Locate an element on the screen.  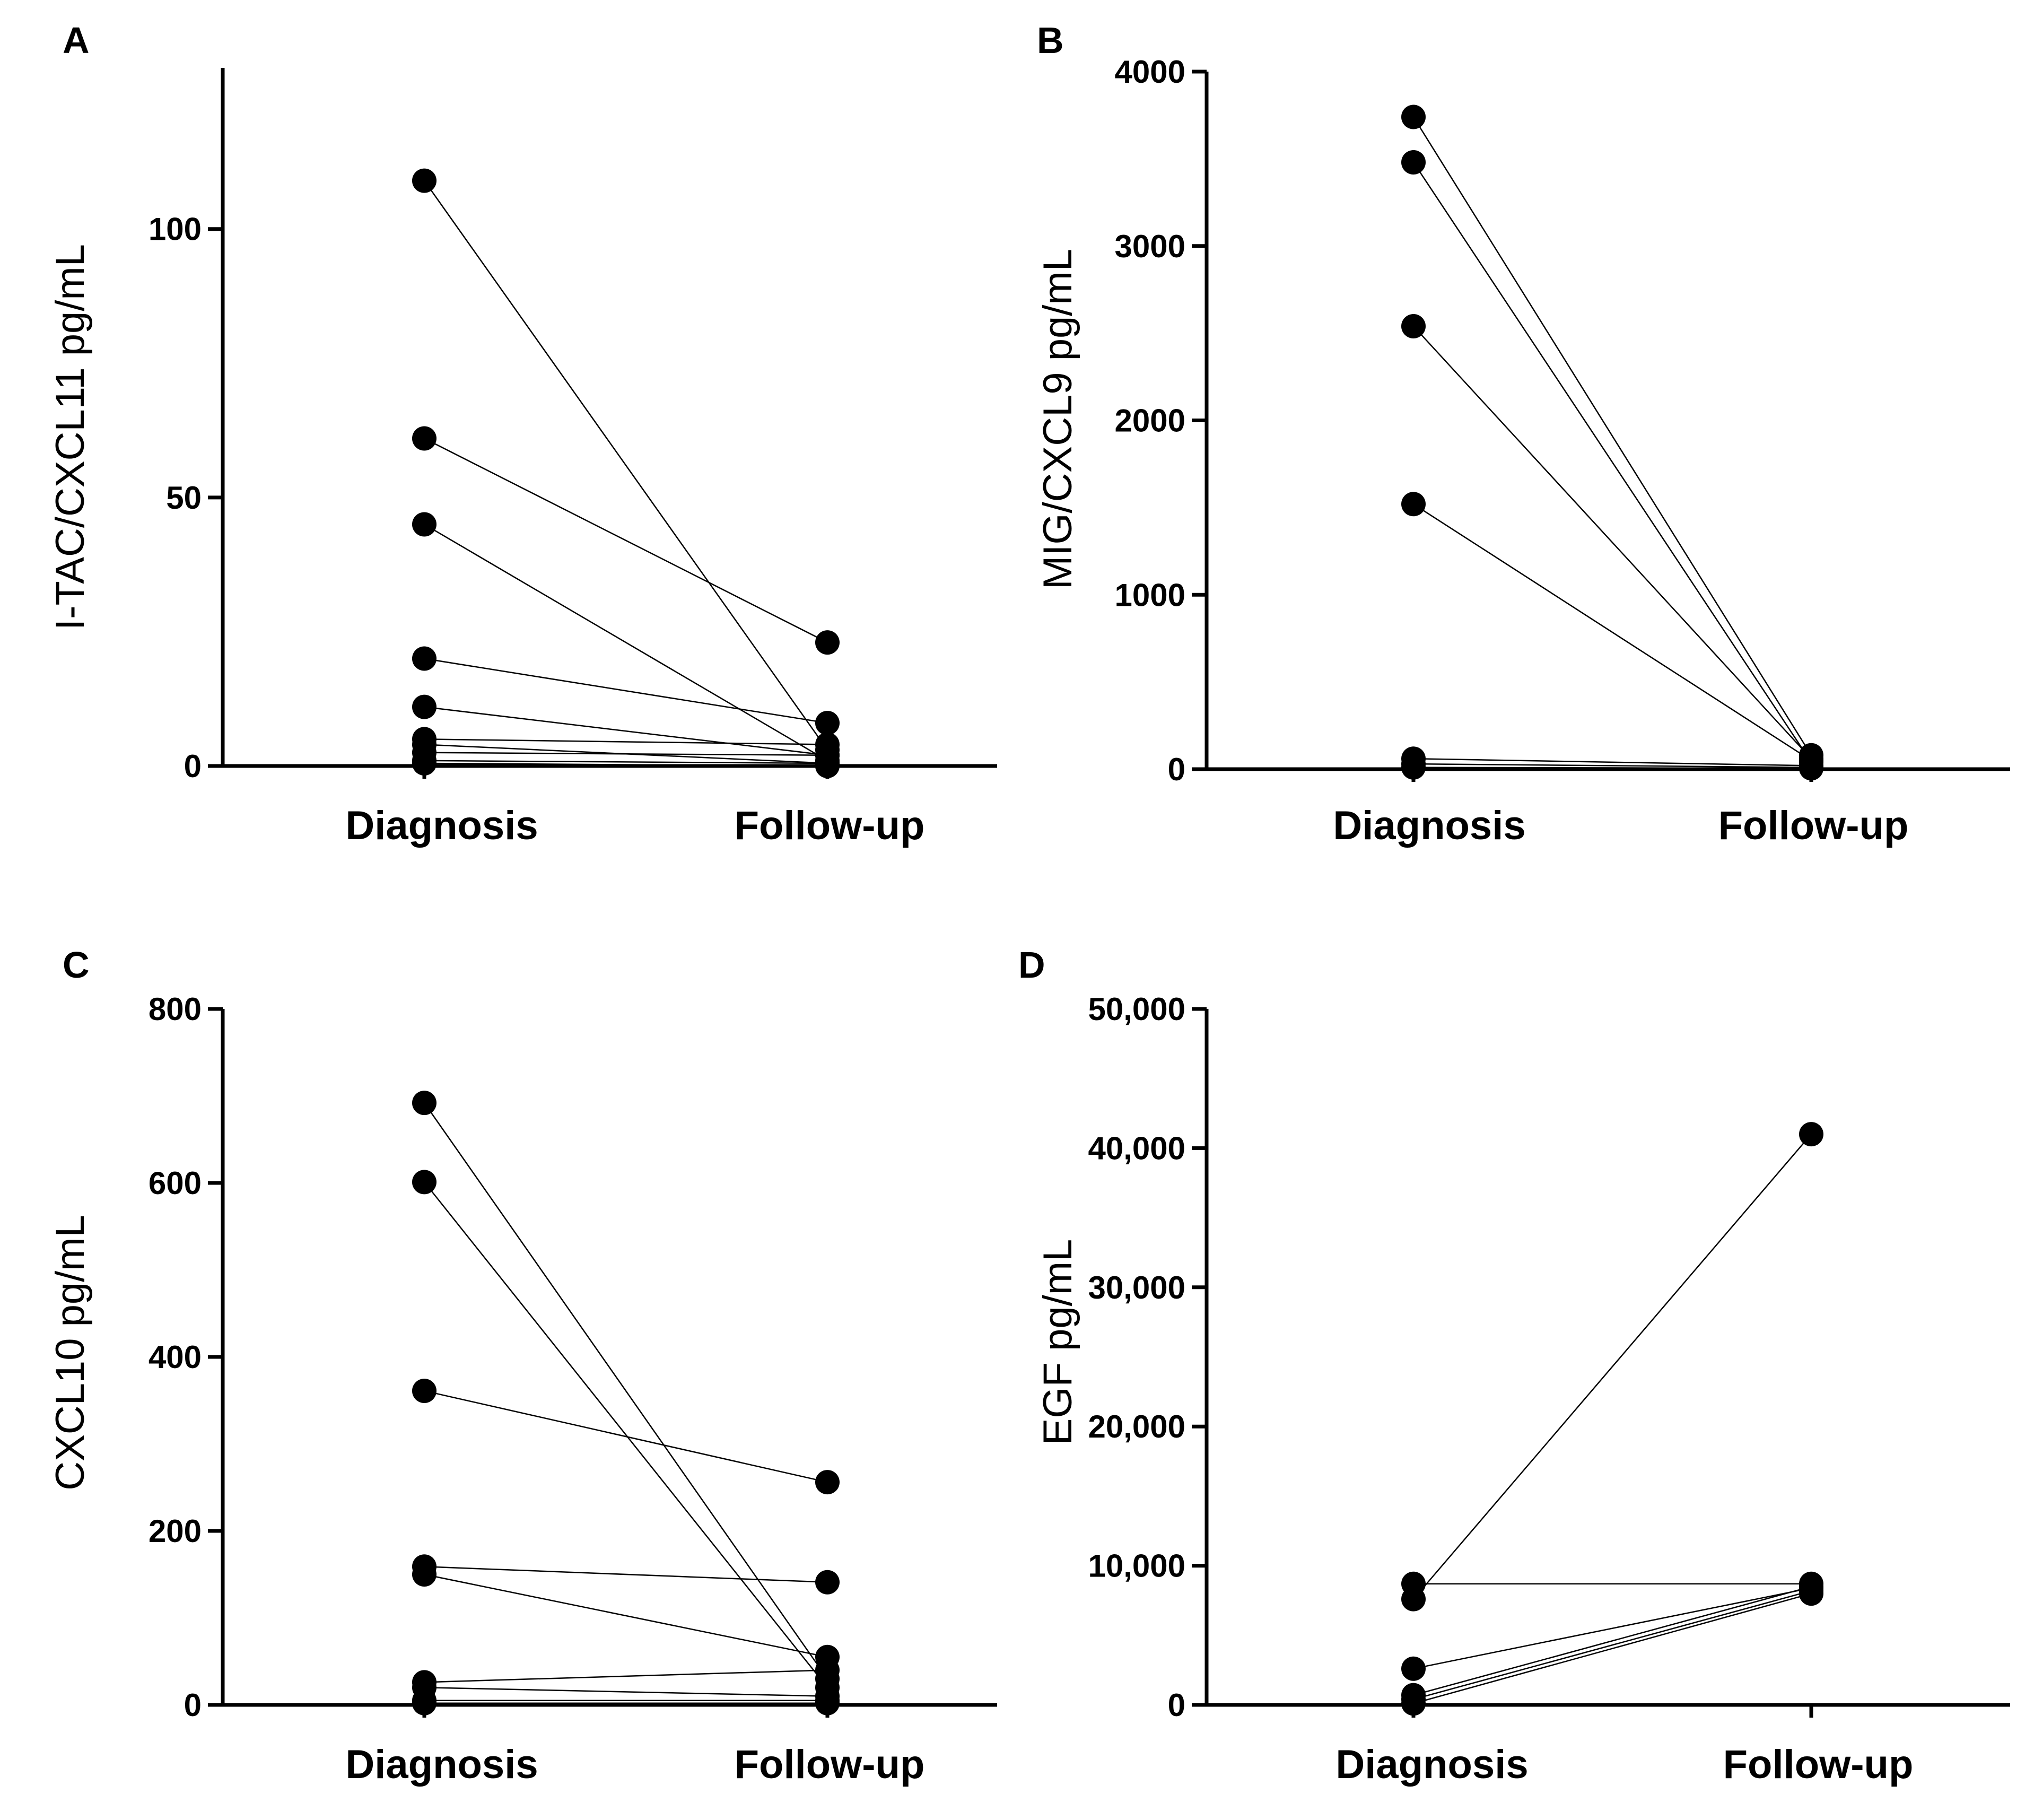
y-axis-title: EGF pg/mL is located at coordinates (1057, 1342).